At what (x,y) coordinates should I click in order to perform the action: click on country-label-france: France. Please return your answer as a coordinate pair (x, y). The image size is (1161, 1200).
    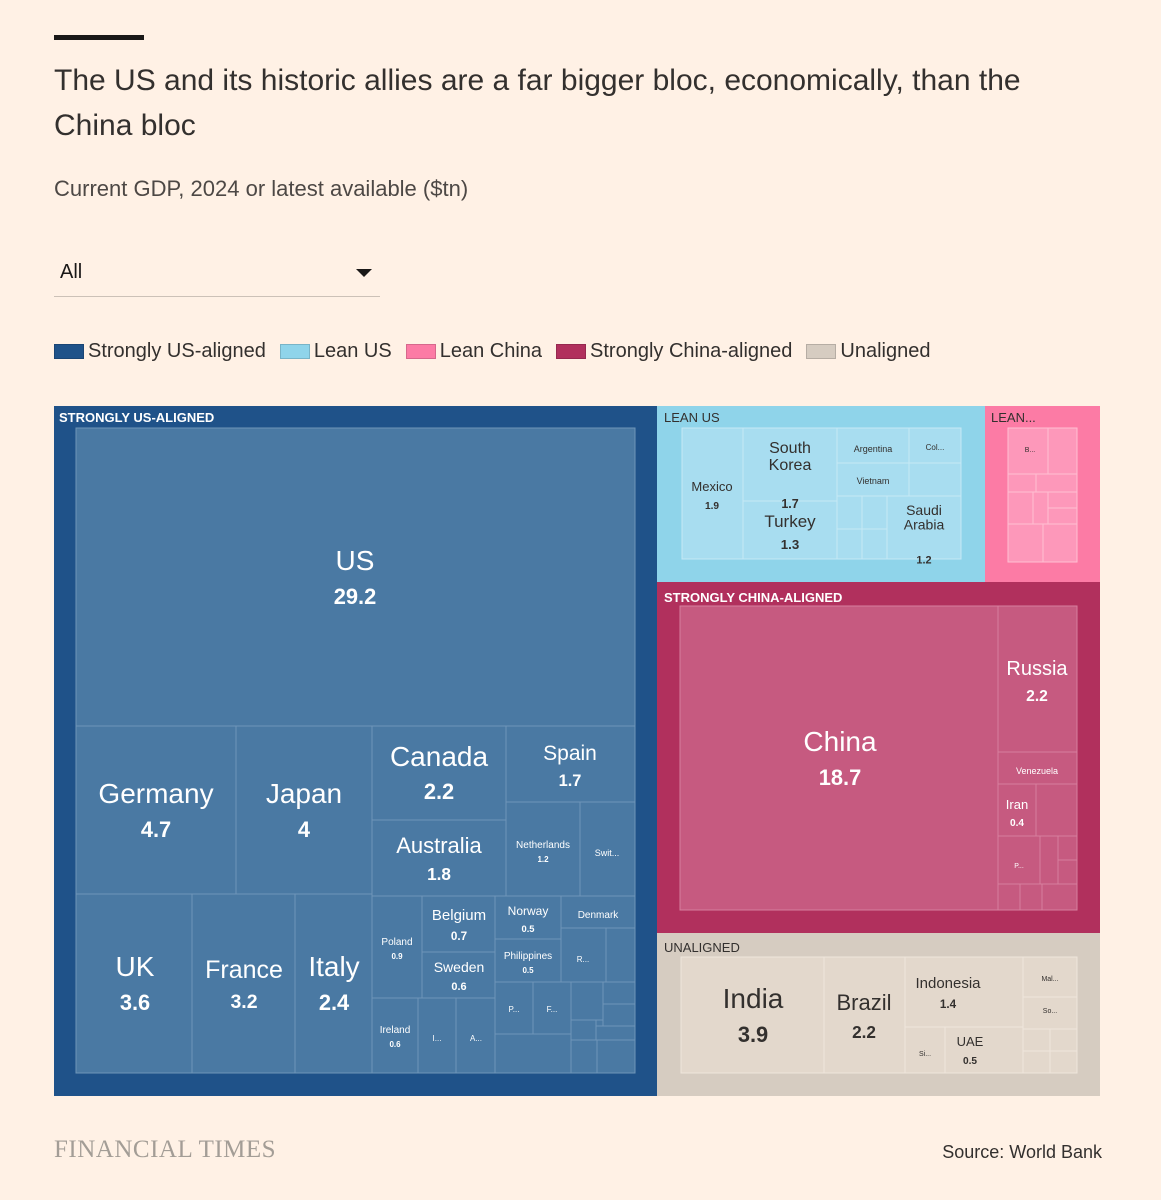
    Looking at the image, I should click on (244, 970).